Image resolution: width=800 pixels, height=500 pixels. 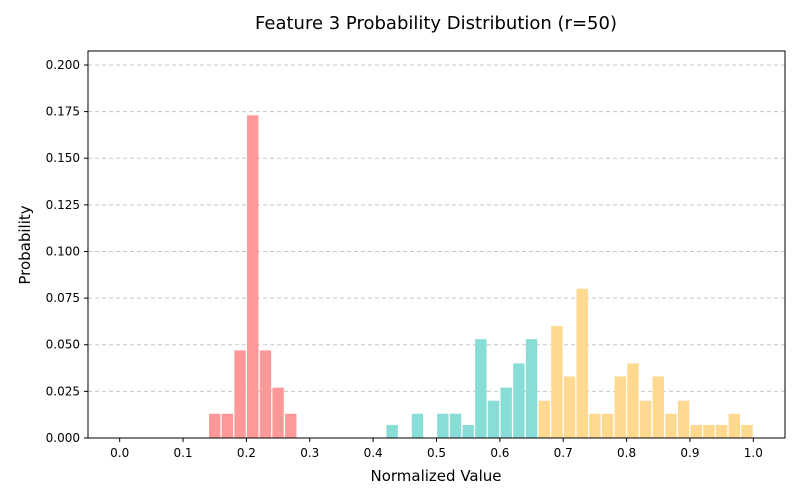 I want to click on y-tick-label: 0.100, so click(x=63, y=251).